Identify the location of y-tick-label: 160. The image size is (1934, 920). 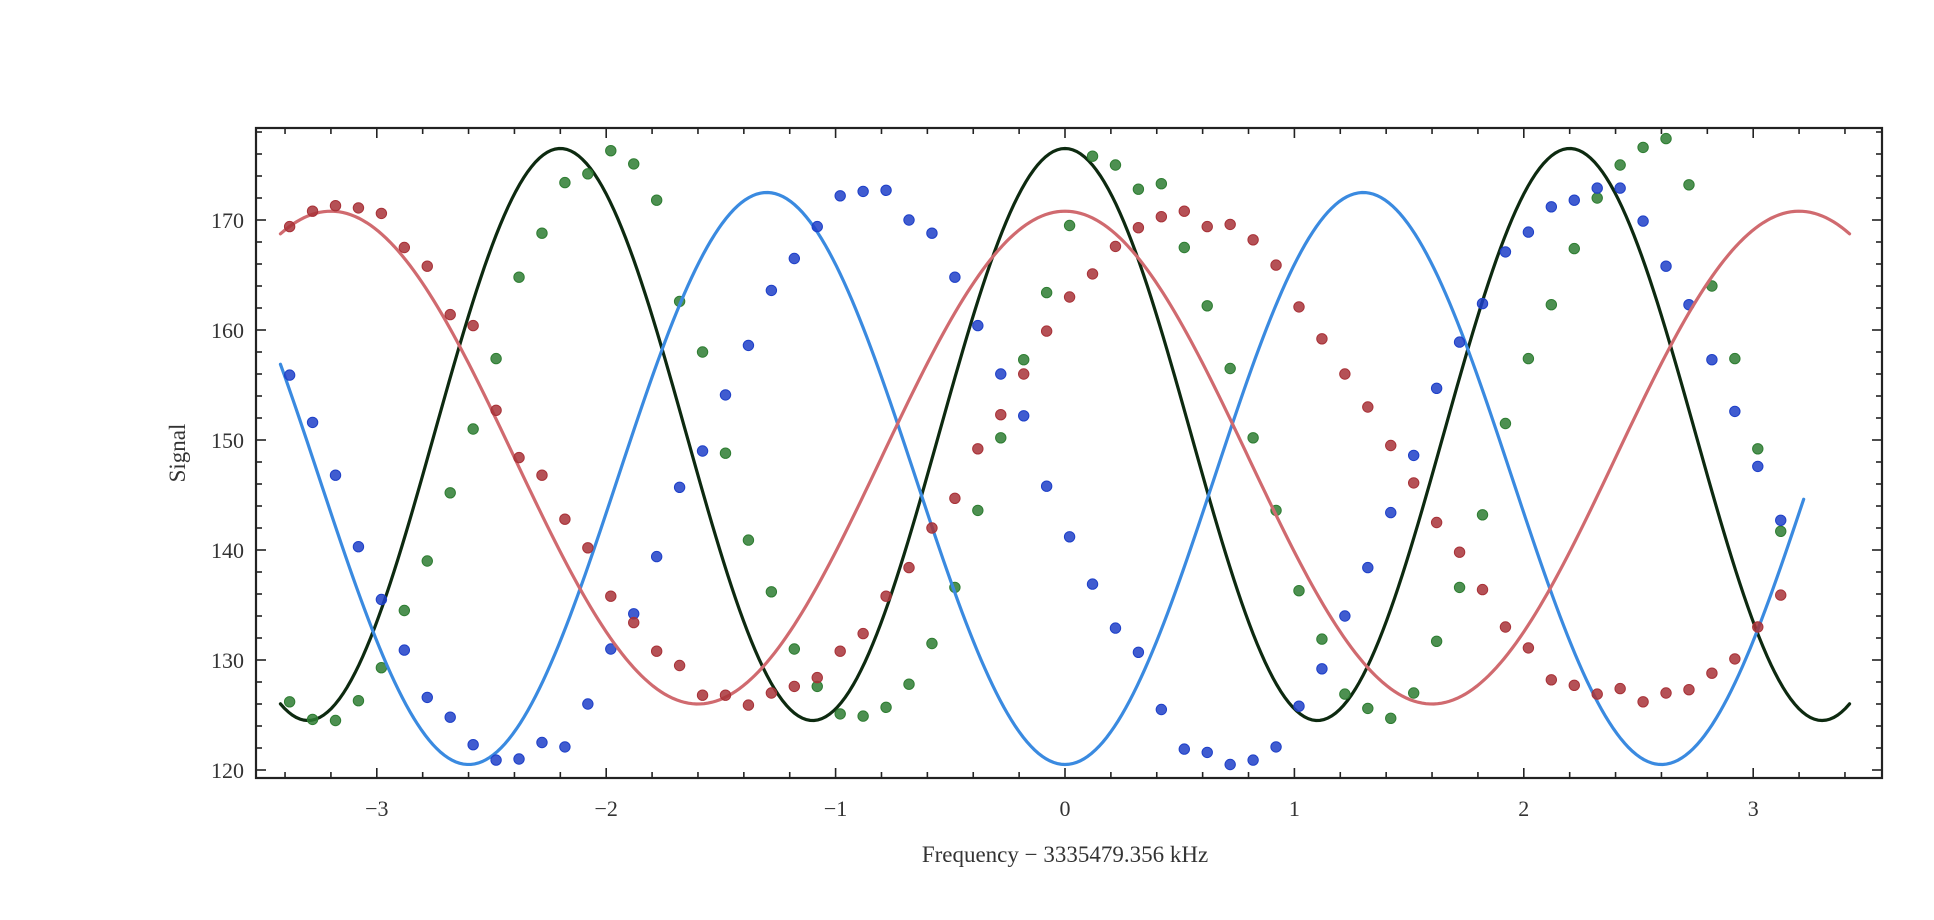
(227, 330).